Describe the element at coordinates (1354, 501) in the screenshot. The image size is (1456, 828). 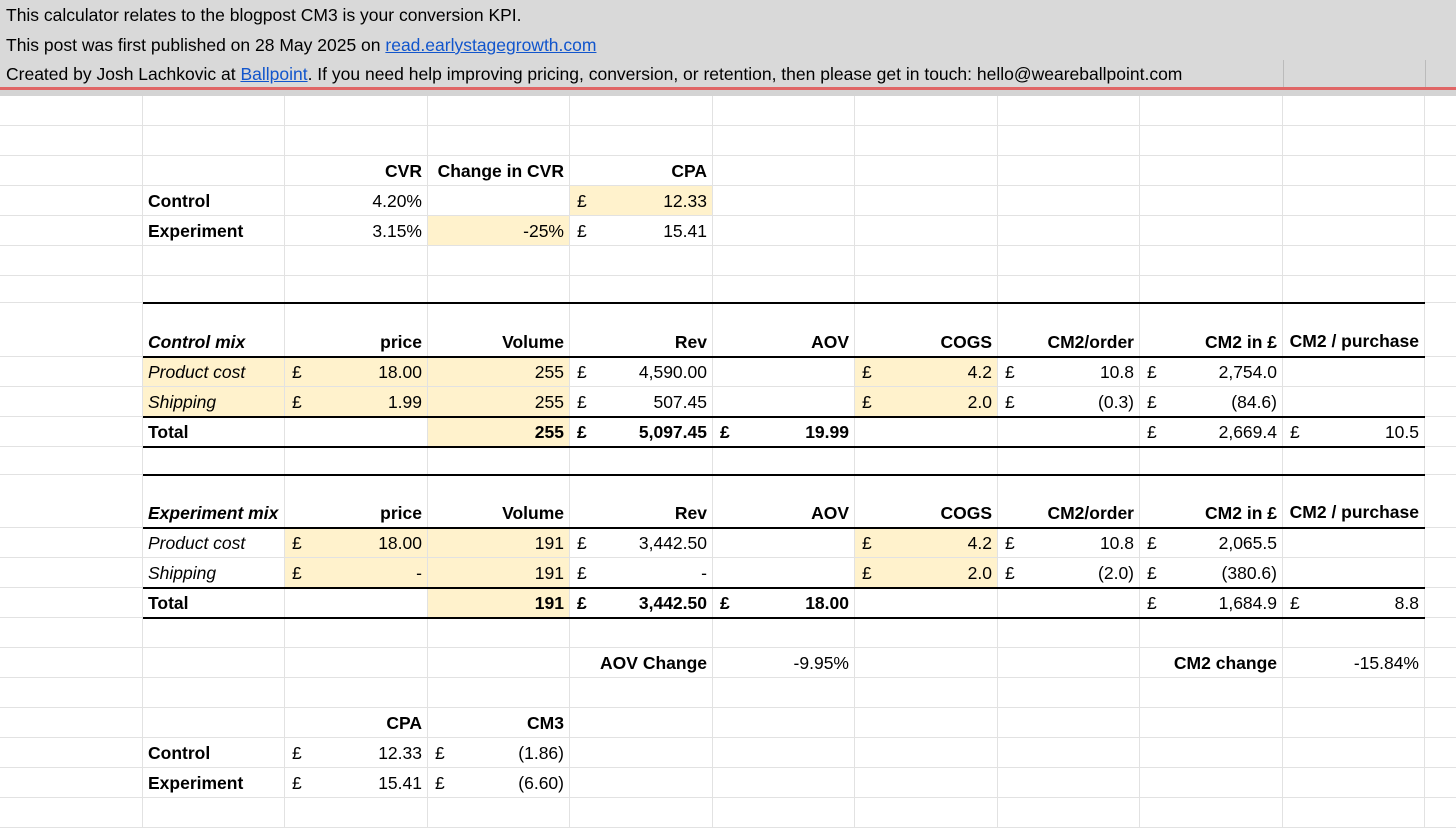
I see `cell: CM2 / purchase` at that location.